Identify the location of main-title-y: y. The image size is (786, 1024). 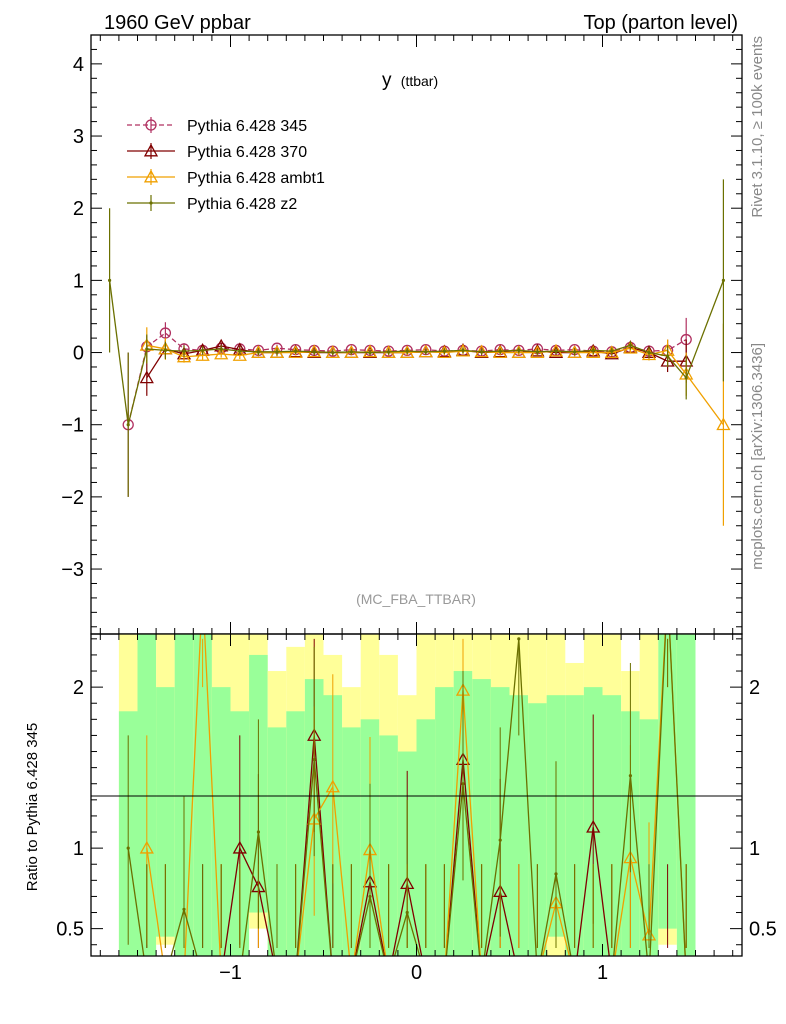
(387, 80).